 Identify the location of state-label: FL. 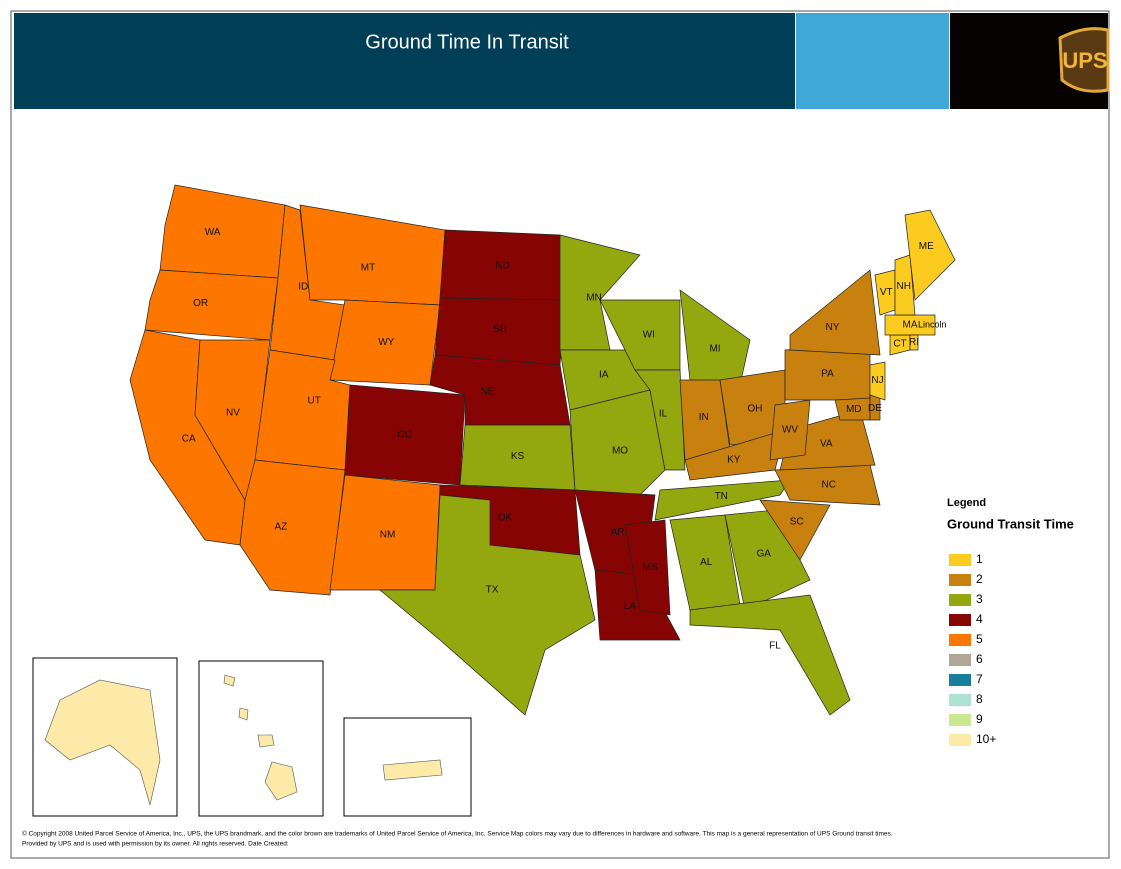
(775, 645).